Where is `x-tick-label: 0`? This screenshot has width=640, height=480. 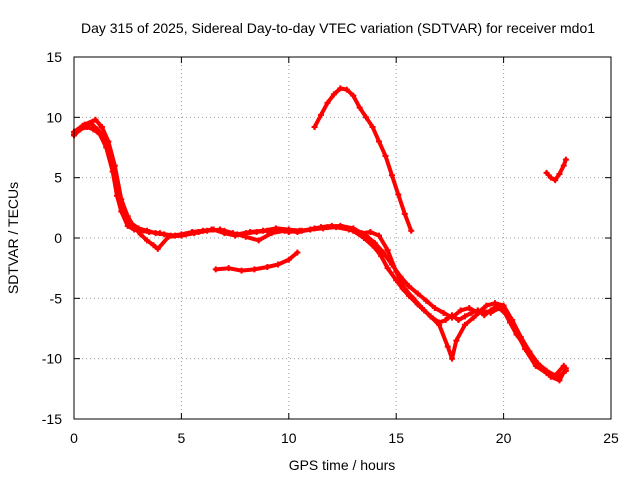 x-tick-label: 0 is located at coordinates (74, 438).